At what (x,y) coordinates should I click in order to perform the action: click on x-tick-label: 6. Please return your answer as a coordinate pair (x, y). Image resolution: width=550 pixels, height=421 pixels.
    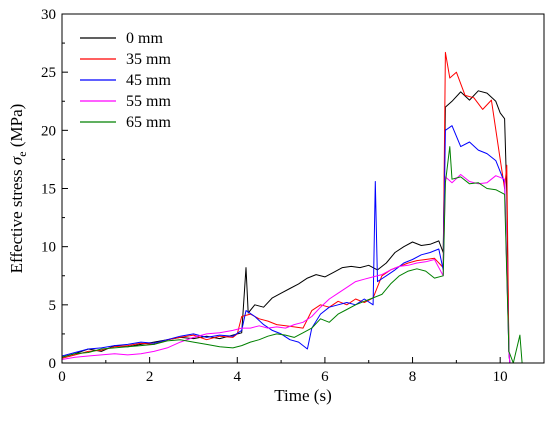
    Looking at the image, I should click on (325, 377).